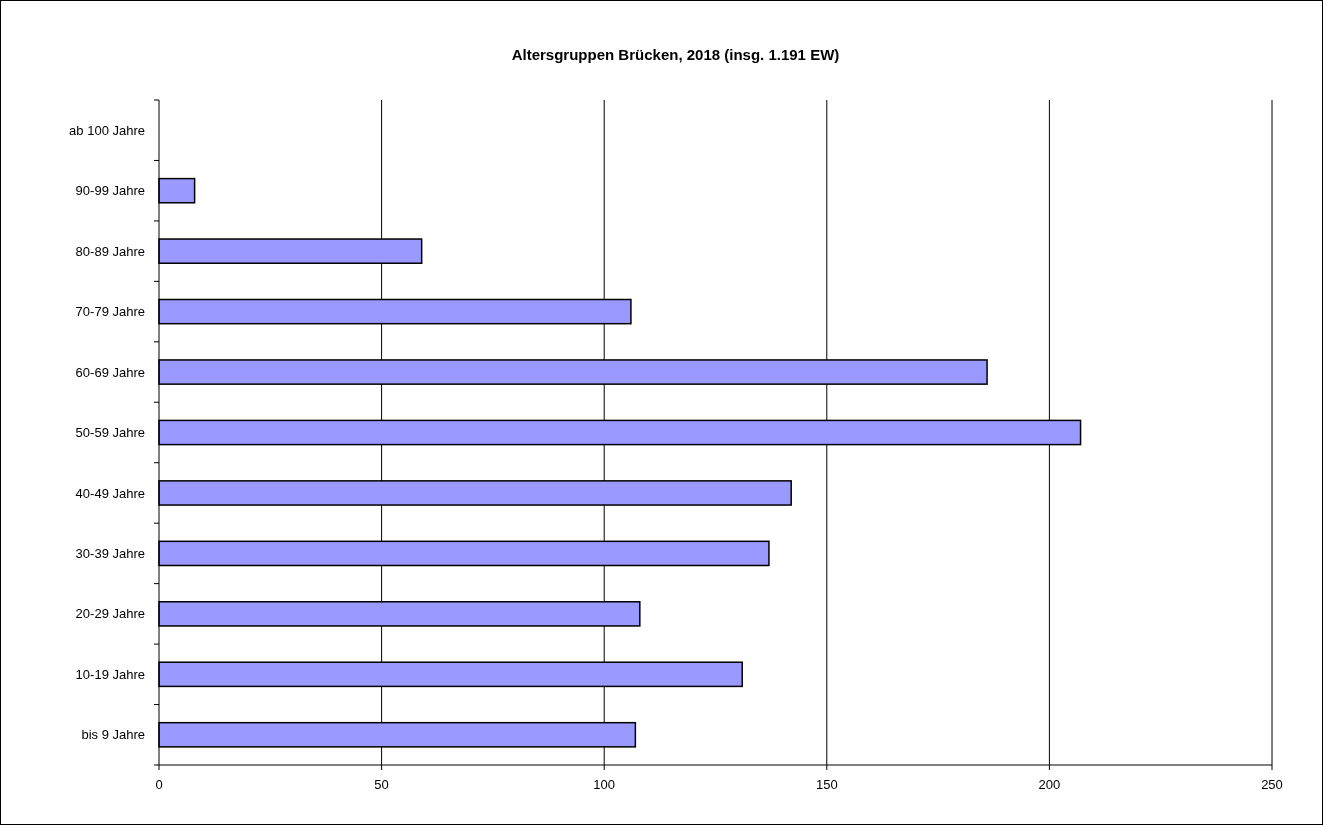 Image resolution: width=1323 pixels, height=825 pixels. I want to click on y-tick-label: 80-89 Jahre, so click(110, 251).